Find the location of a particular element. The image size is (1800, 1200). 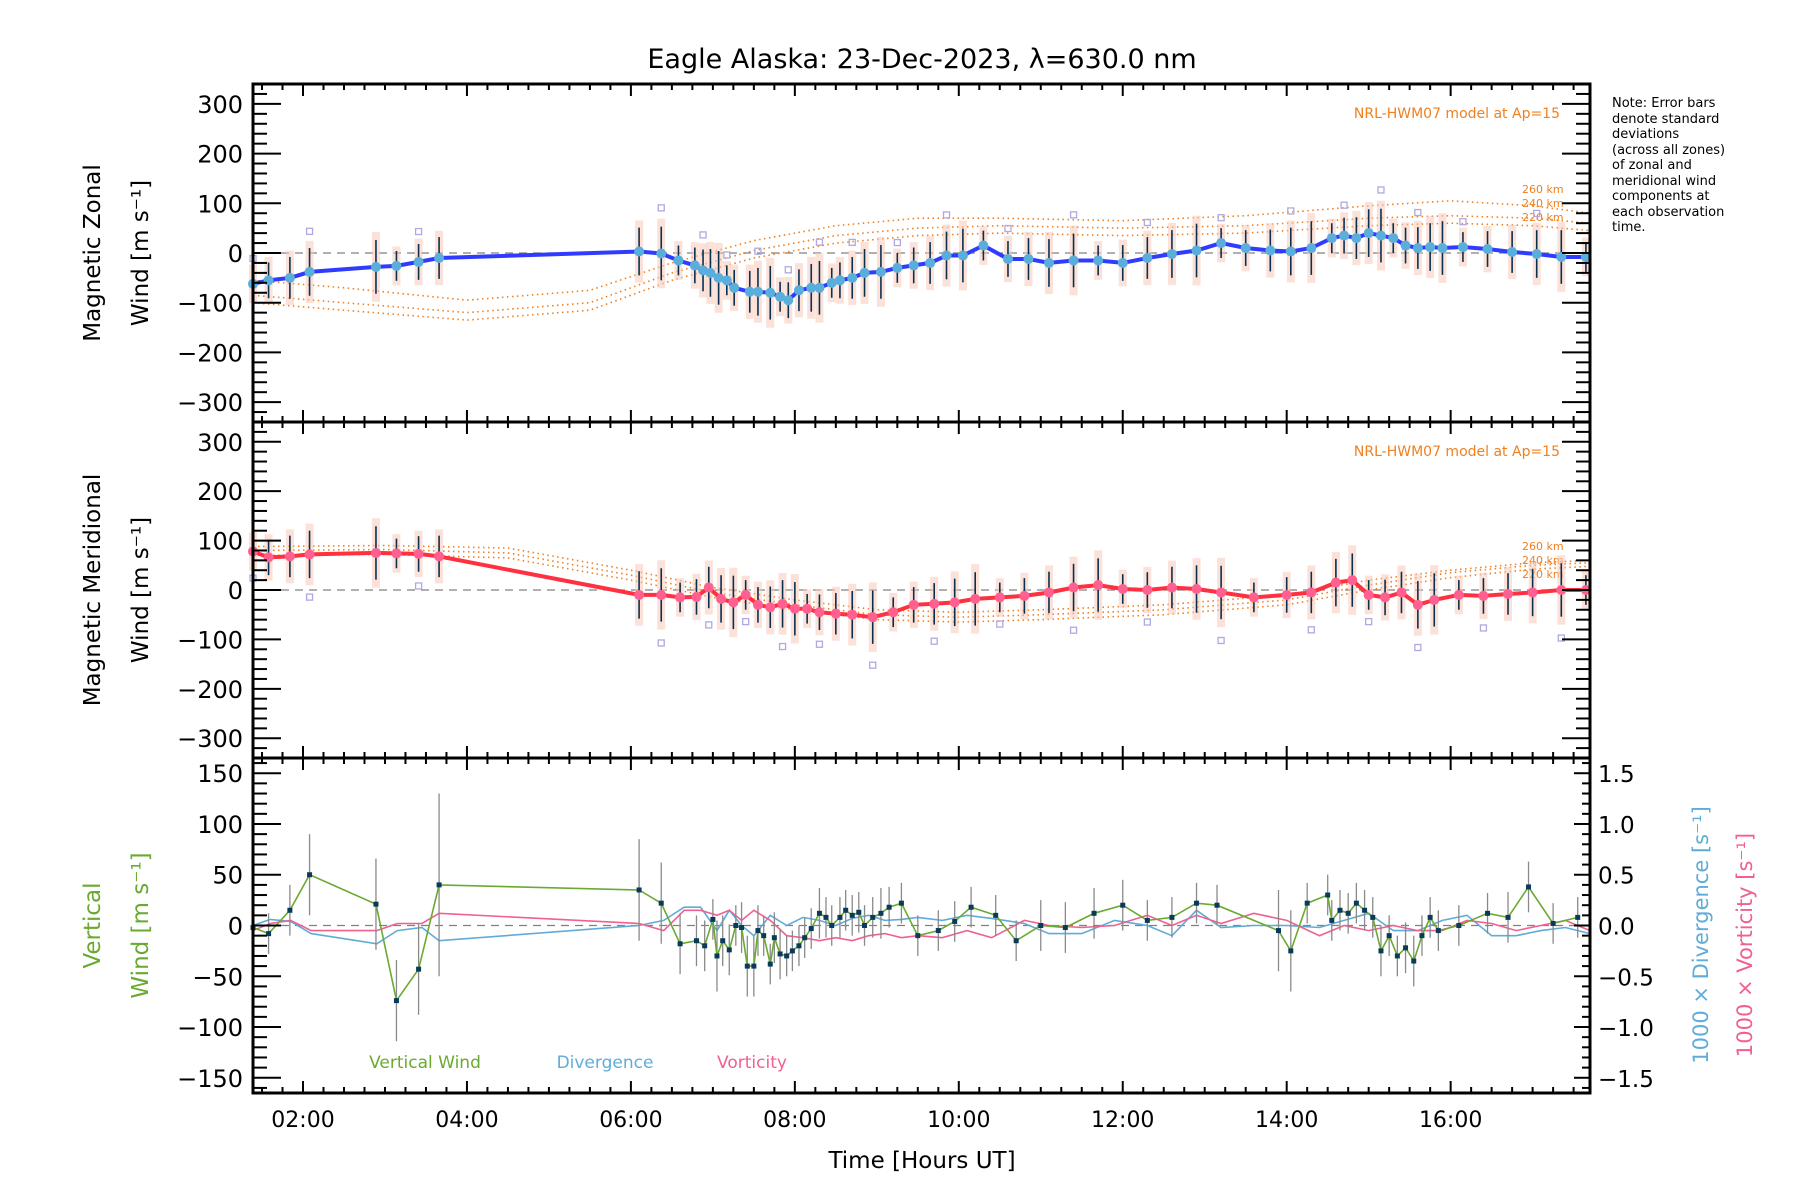

model-curve-220-km is located at coordinates (921, 588).